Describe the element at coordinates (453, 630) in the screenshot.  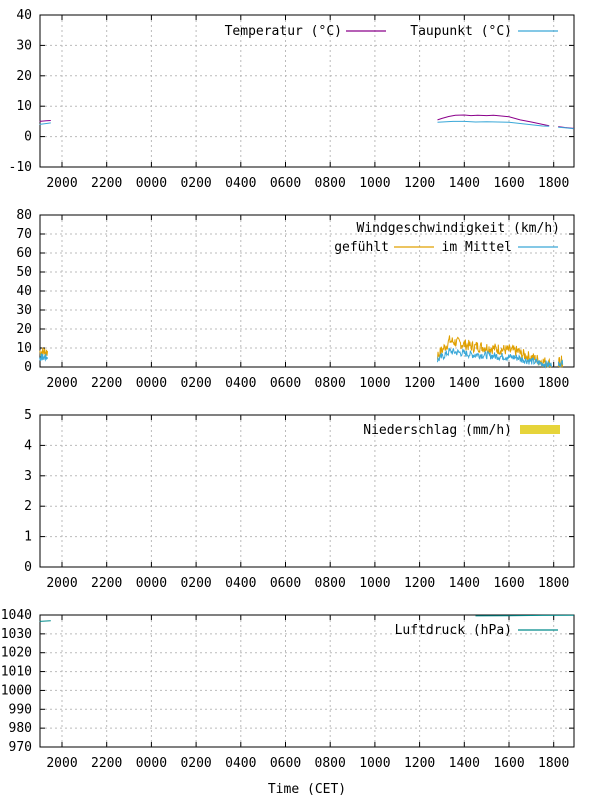
I see `legend-pressure-label: Luftdruck (hPa)` at that location.